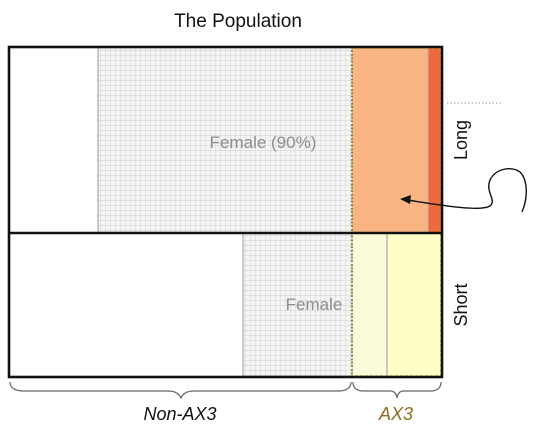  I want to click on female-bottom-label: Female, so click(314, 304).